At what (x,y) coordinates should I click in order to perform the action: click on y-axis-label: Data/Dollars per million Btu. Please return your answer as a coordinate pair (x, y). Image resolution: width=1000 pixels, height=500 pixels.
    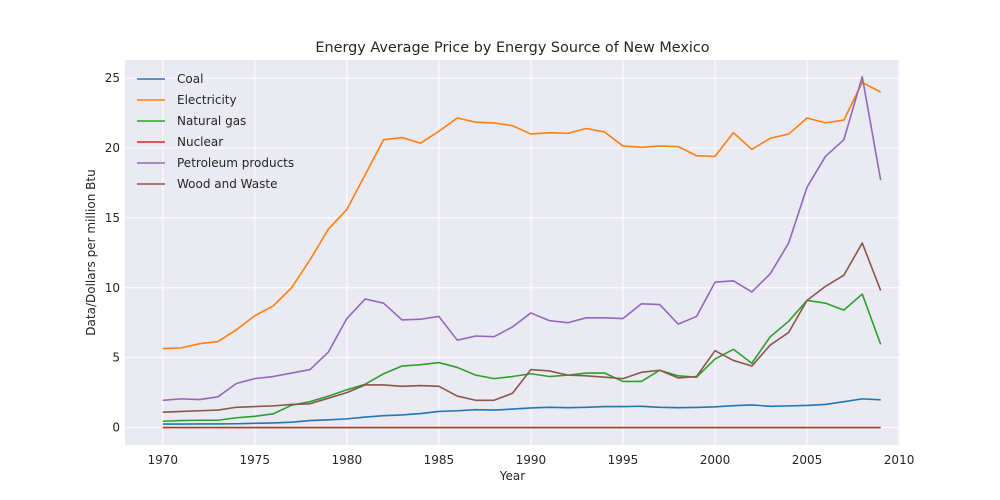
    Looking at the image, I should click on (91, 252).